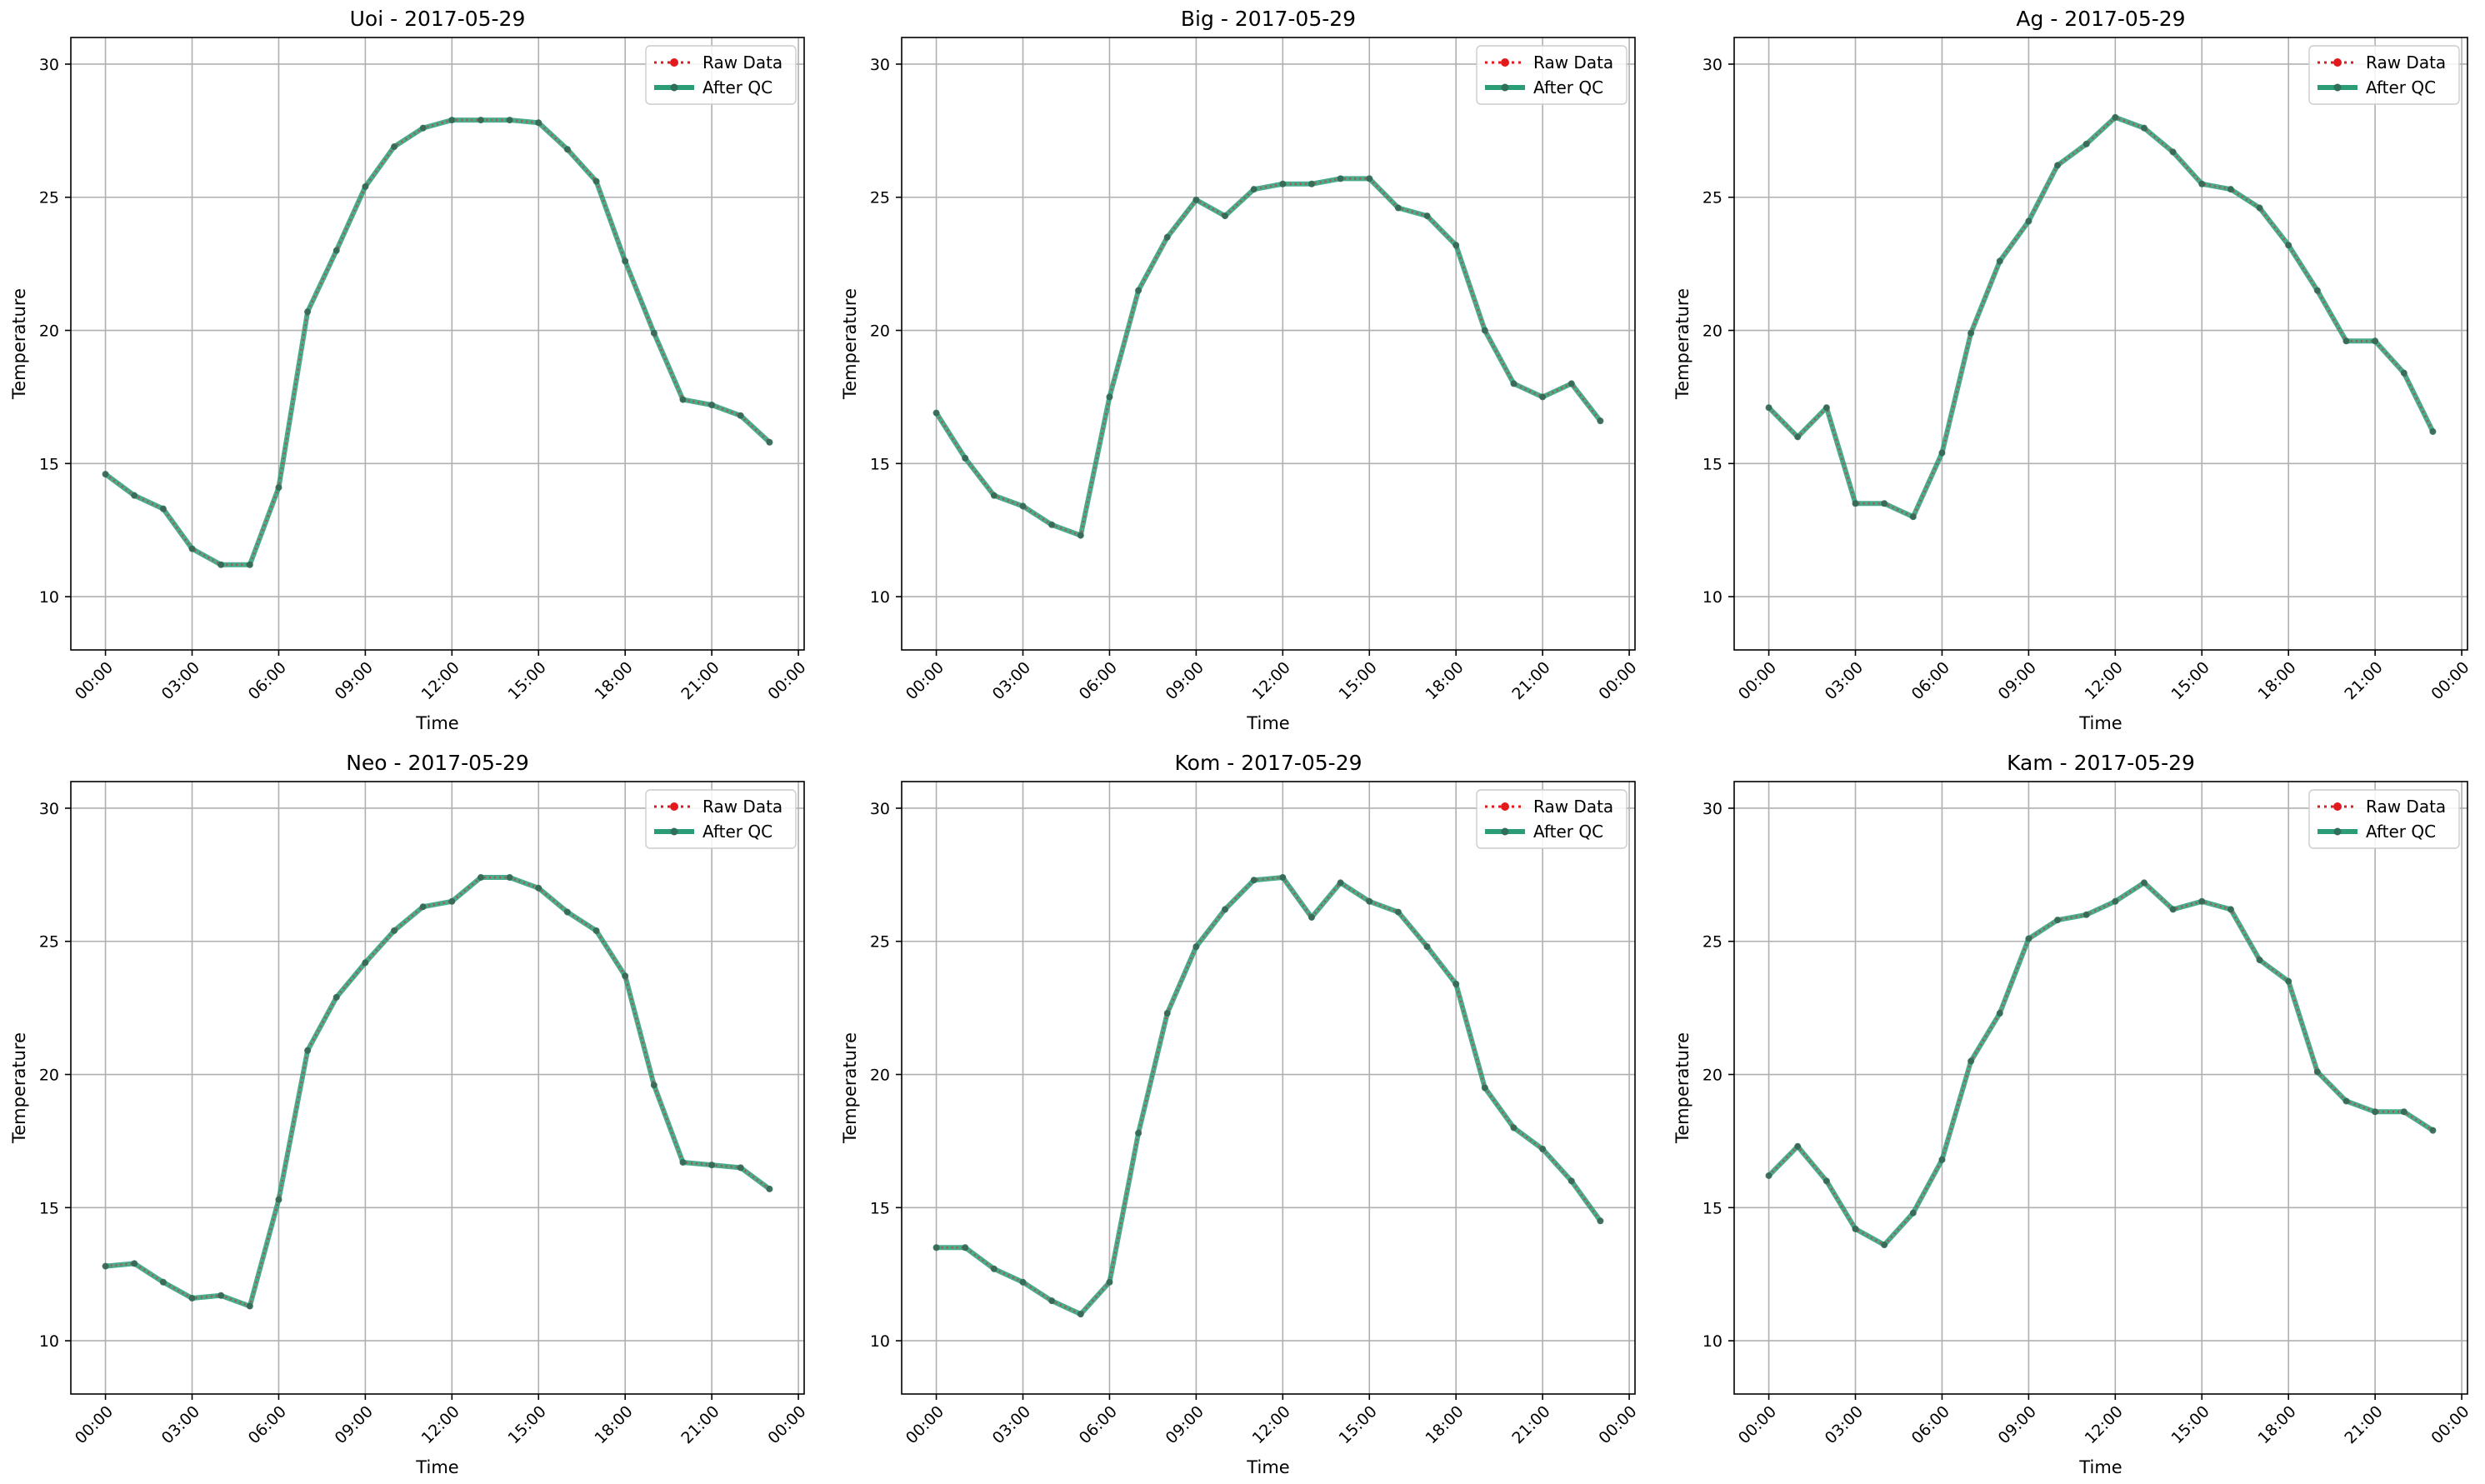  I want to click on series-after-qc-line, so click(1268, 357).